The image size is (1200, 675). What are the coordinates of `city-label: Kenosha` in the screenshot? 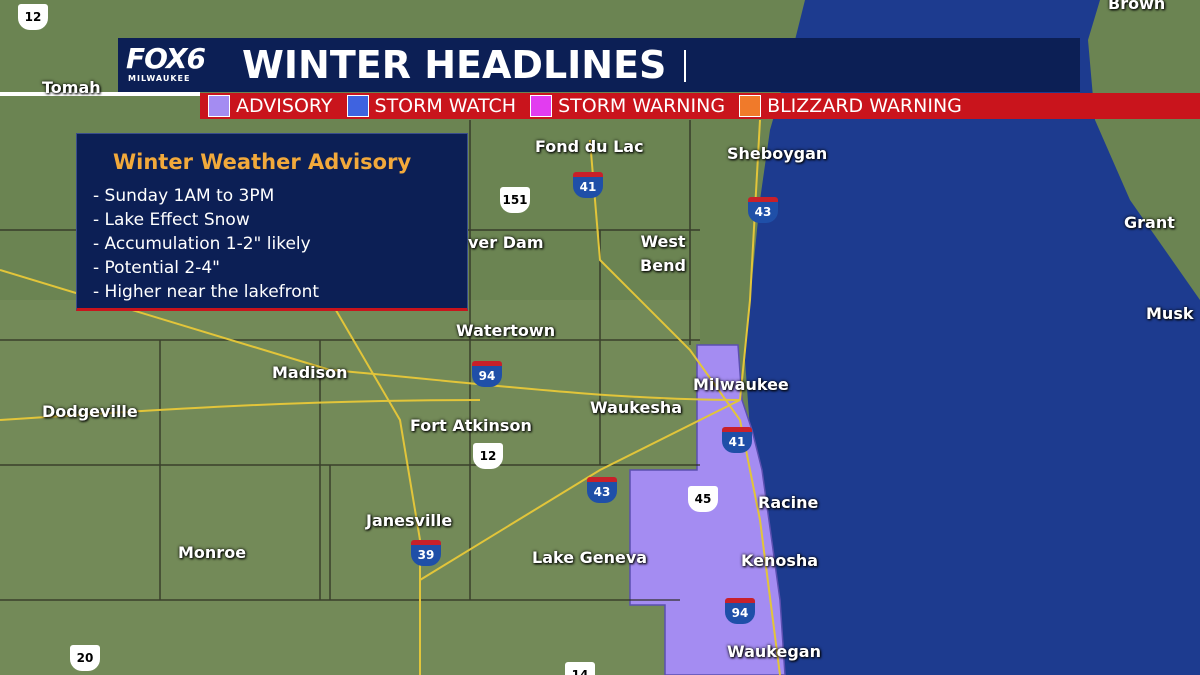 It's located at (780, 560).